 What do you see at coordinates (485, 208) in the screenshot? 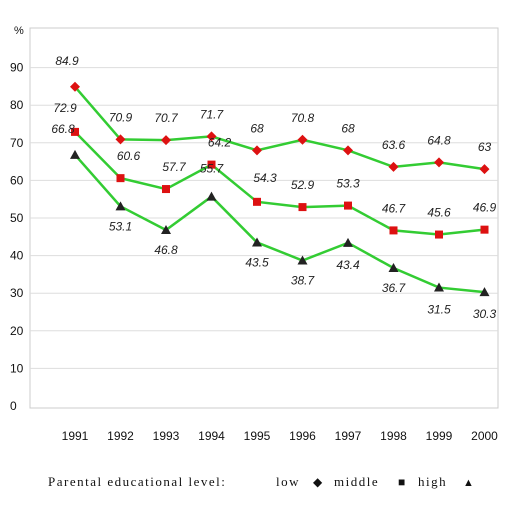
I see `data-label-middle: 46.9` at bounding box center [485, 208].